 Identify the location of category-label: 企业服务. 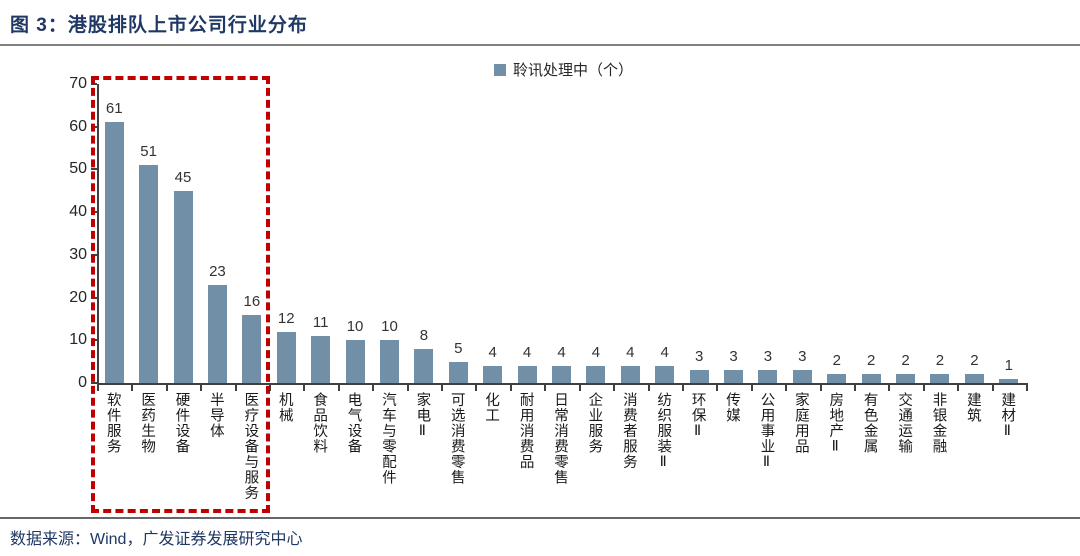
(594, 423).